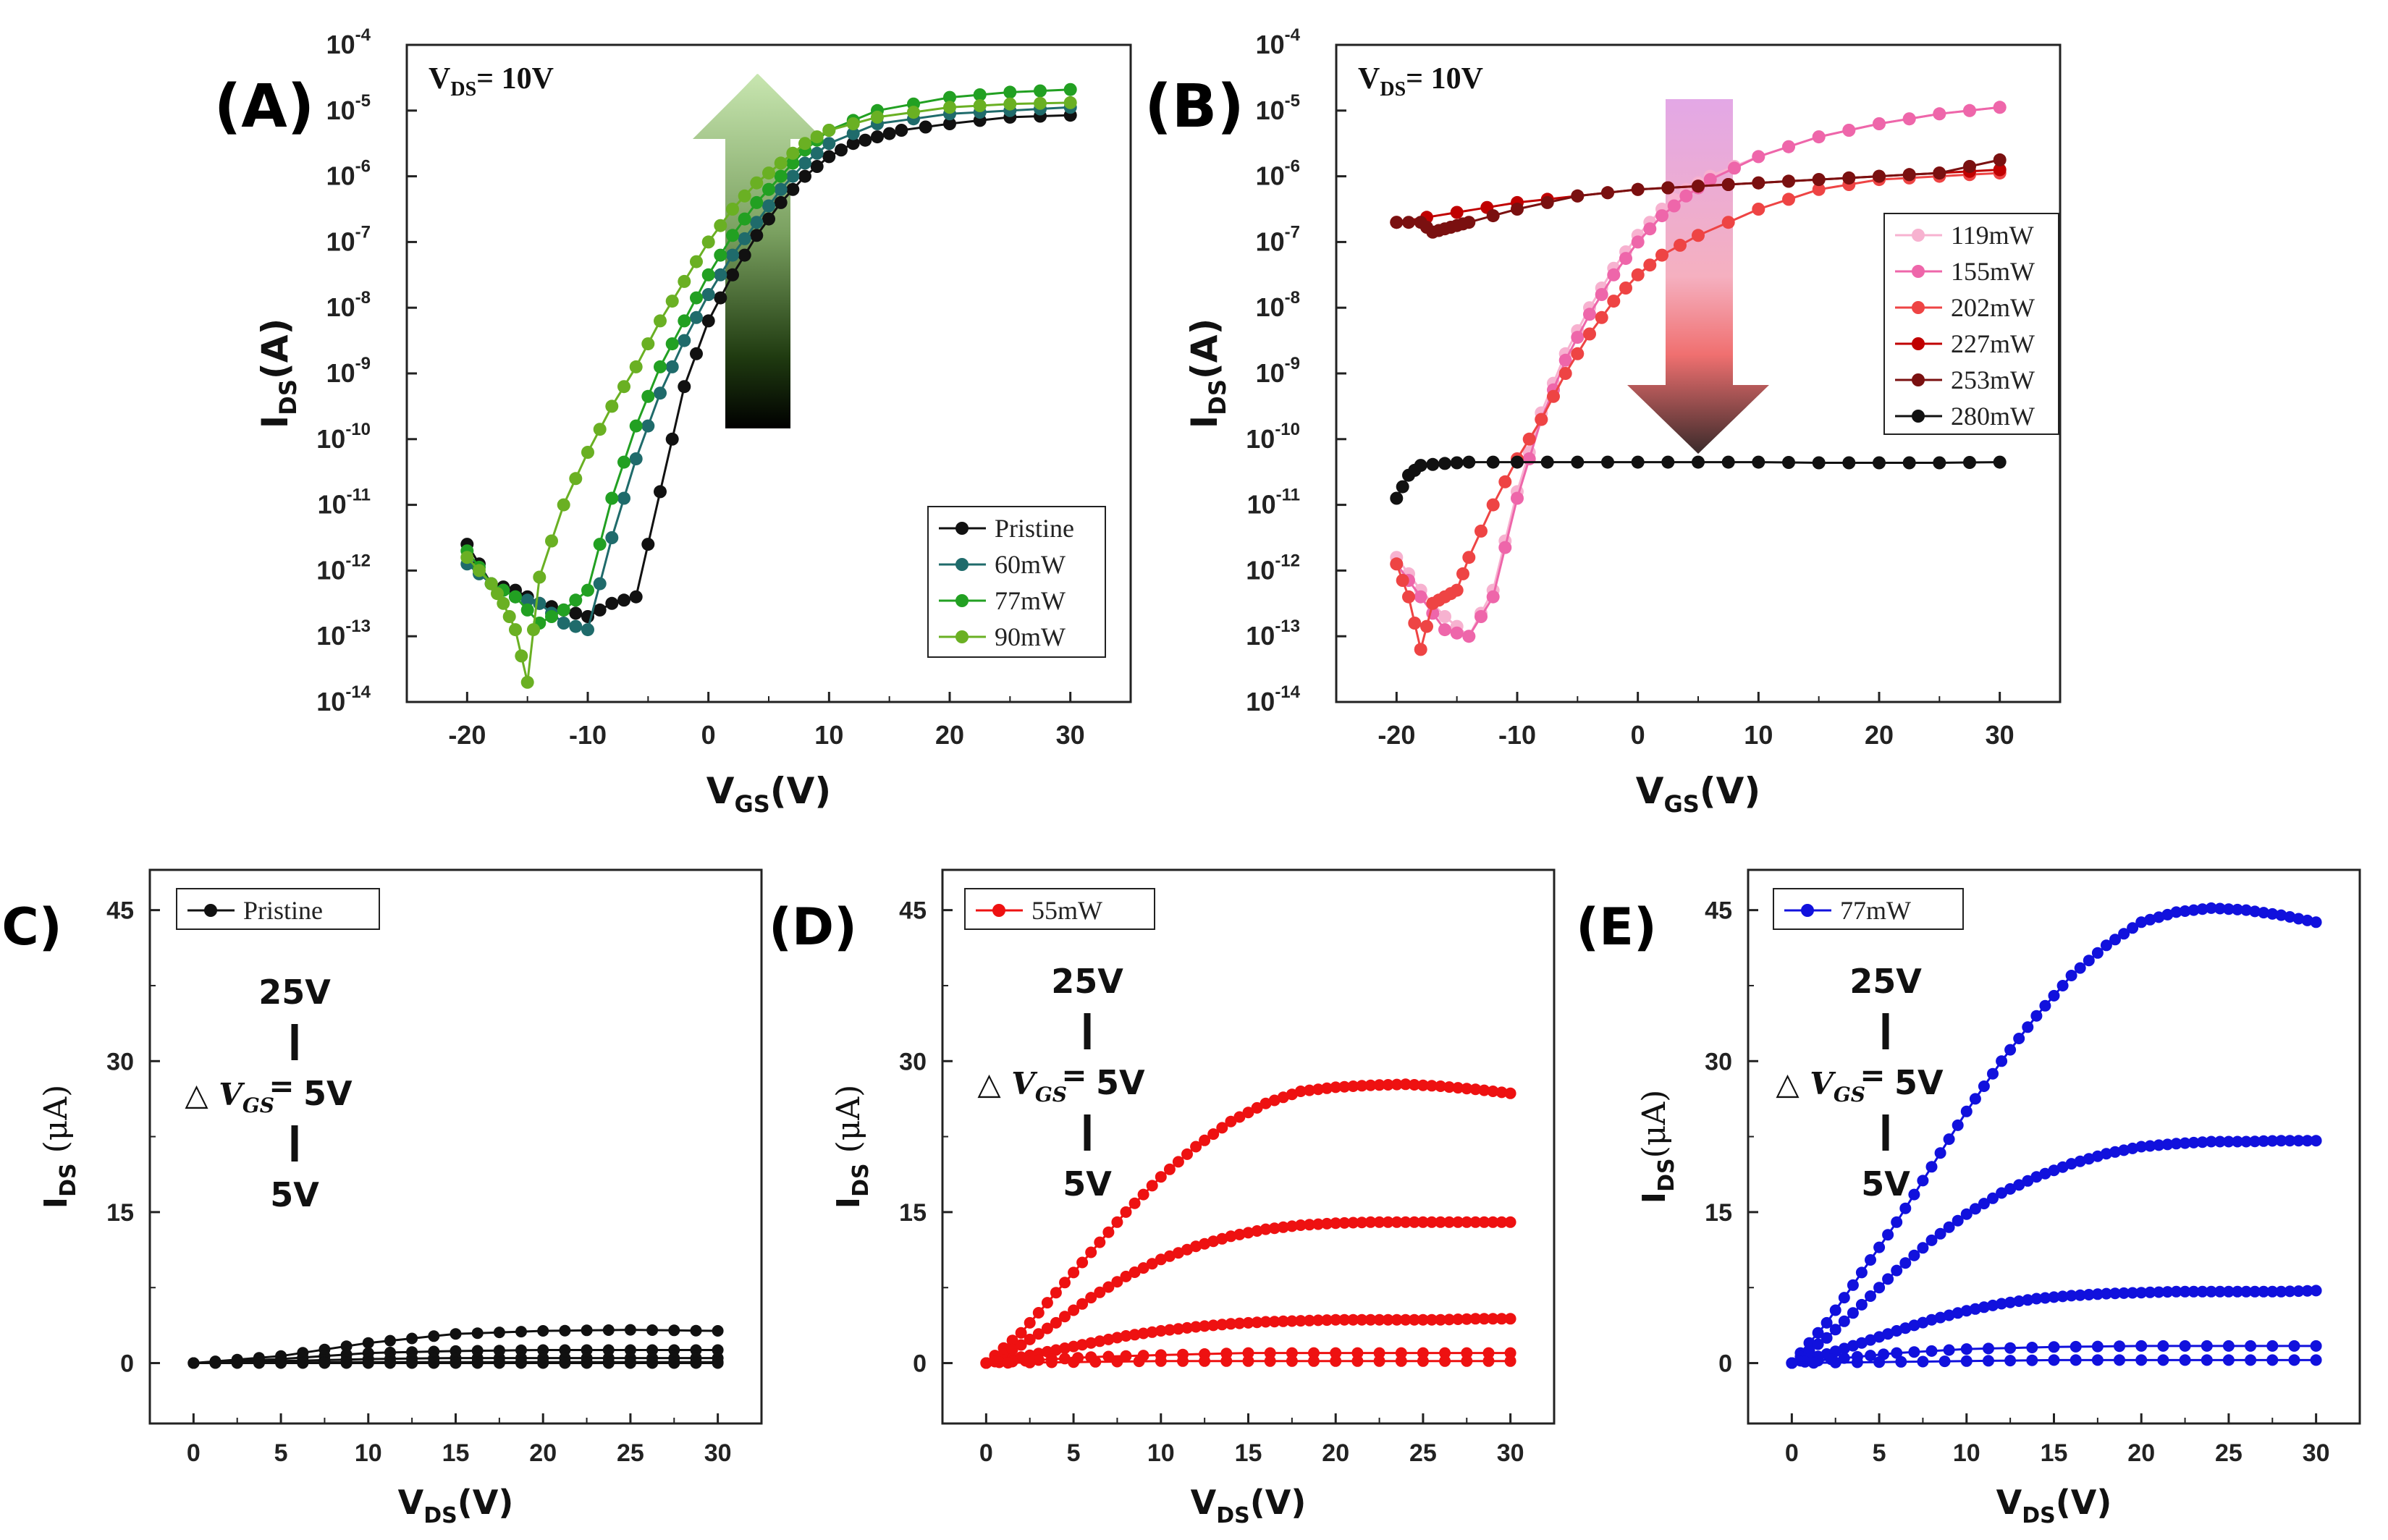 This screenshot has height=1540, width=2388. I want to click on y-tick-label: 10⁻⁸, so click(1278, 305).